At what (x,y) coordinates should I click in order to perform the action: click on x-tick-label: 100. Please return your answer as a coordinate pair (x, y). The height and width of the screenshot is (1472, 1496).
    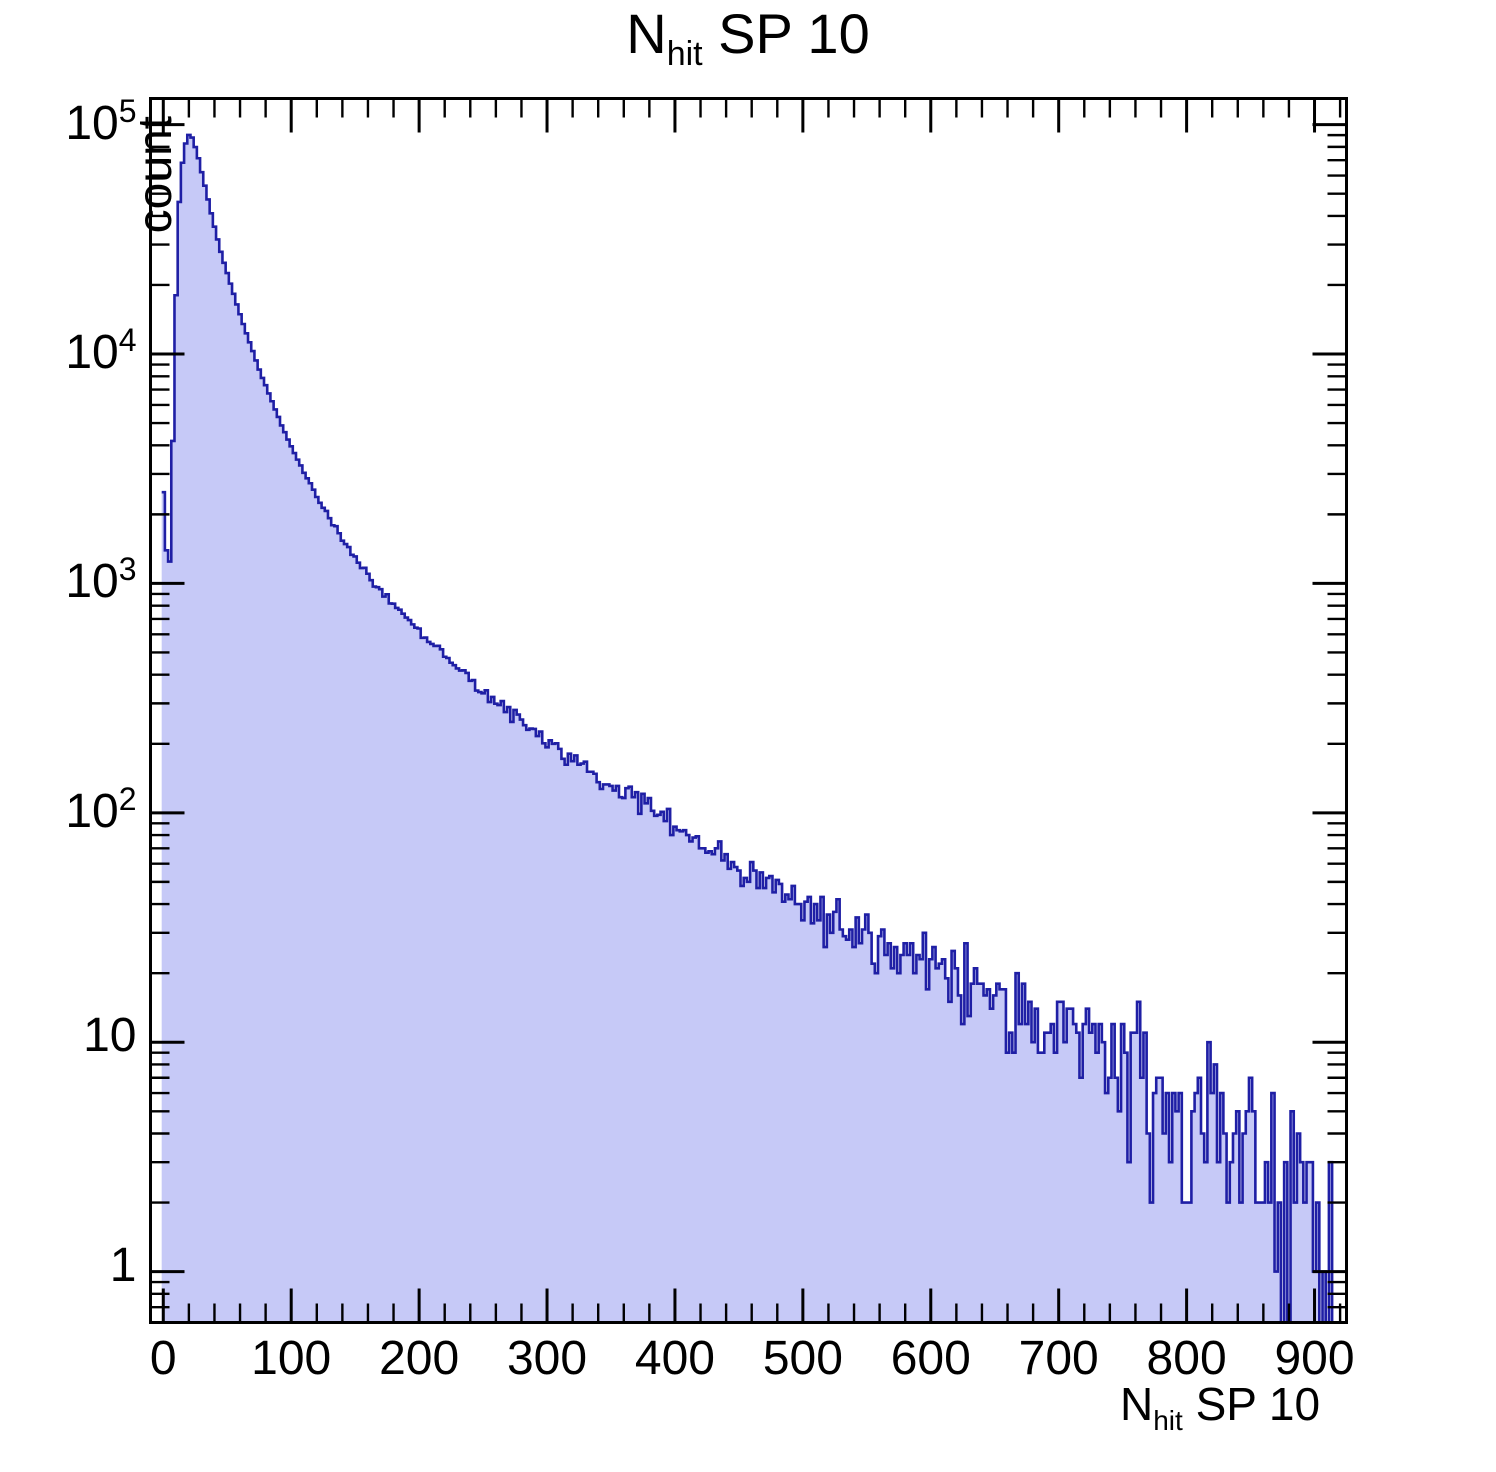
    Looking at the image, I should click on (291, 1358).